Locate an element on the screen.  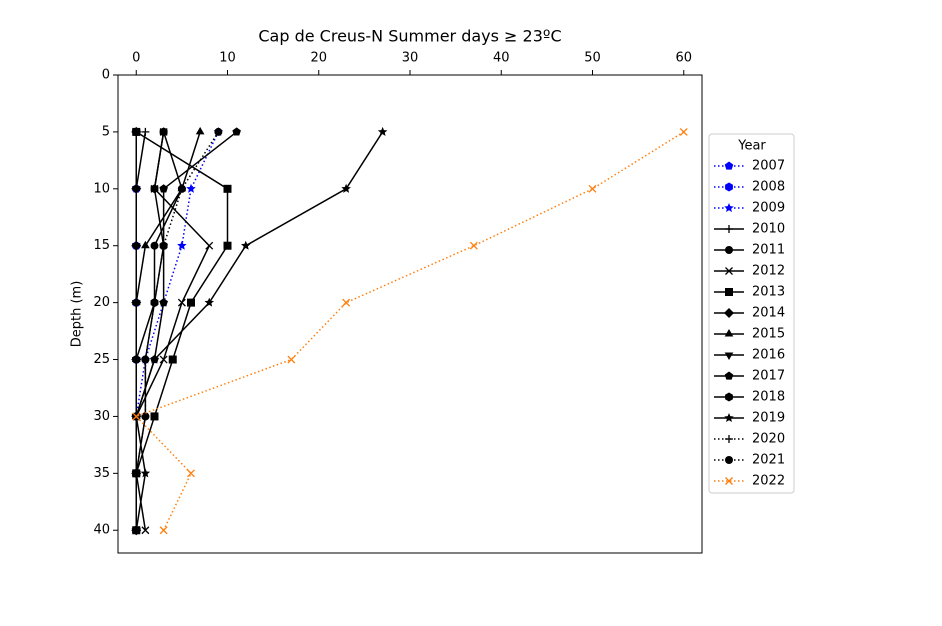
y-tick-label: 10 is located at coordinates (101, 188).